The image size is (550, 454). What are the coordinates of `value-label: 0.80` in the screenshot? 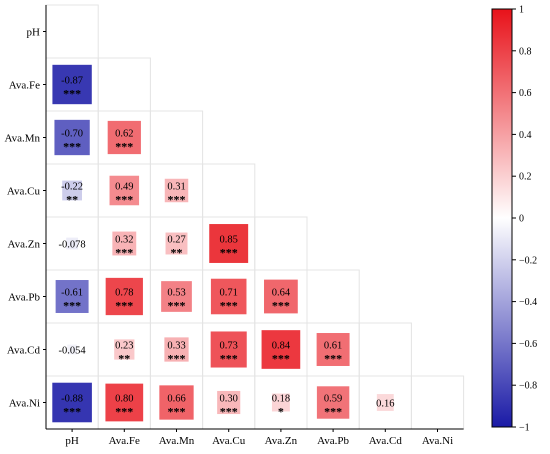 It's located at (124, 399).